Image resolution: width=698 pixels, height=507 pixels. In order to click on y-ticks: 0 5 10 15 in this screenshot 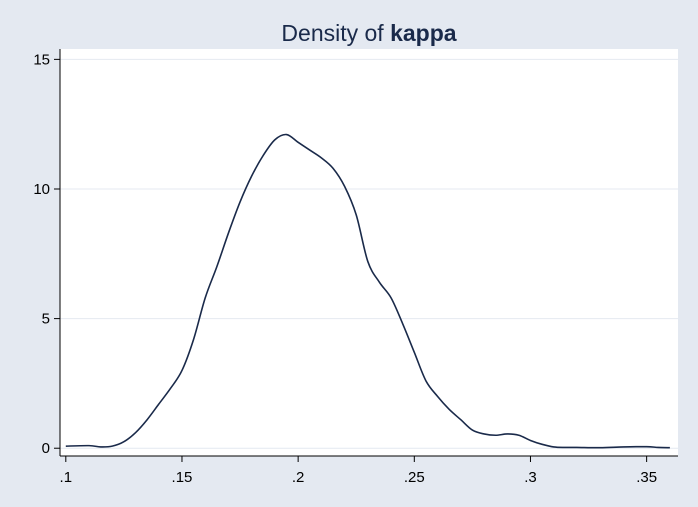, I will do `click(46, 254)`.